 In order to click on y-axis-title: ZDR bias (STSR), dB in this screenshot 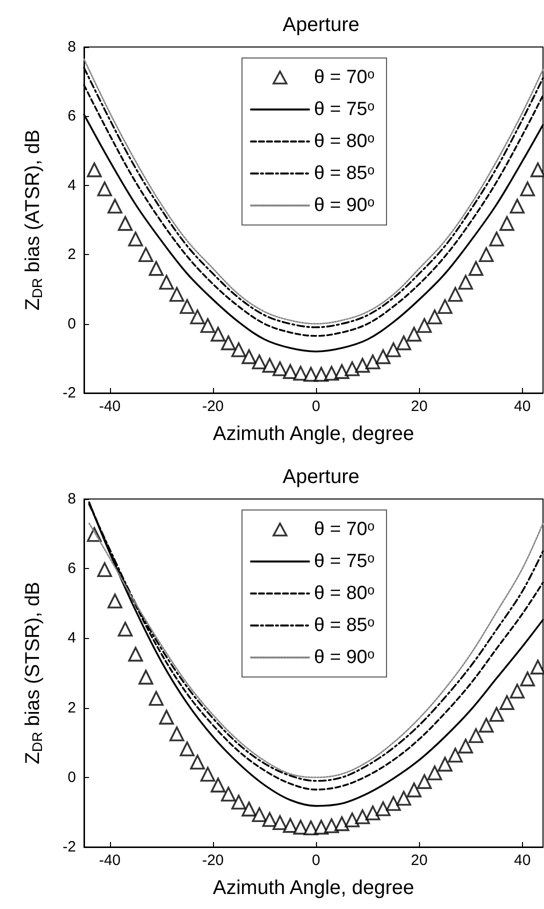, I will do `click(33, 673)`.